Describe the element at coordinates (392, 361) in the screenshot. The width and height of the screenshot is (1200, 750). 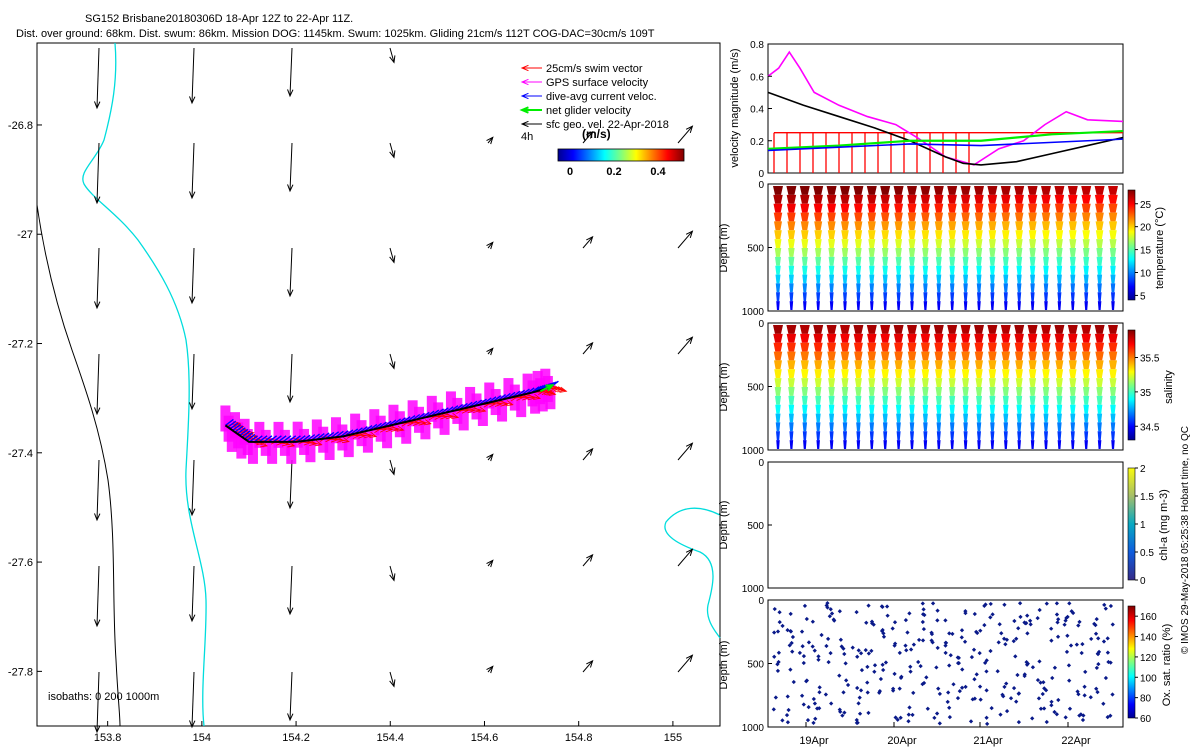
I see `sfc-arrow-3-3-shaft` at that location.